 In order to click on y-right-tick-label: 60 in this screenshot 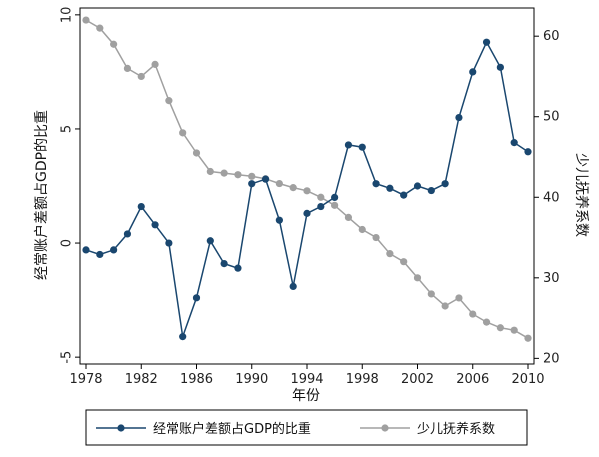, I will do `click(551, 36)`.